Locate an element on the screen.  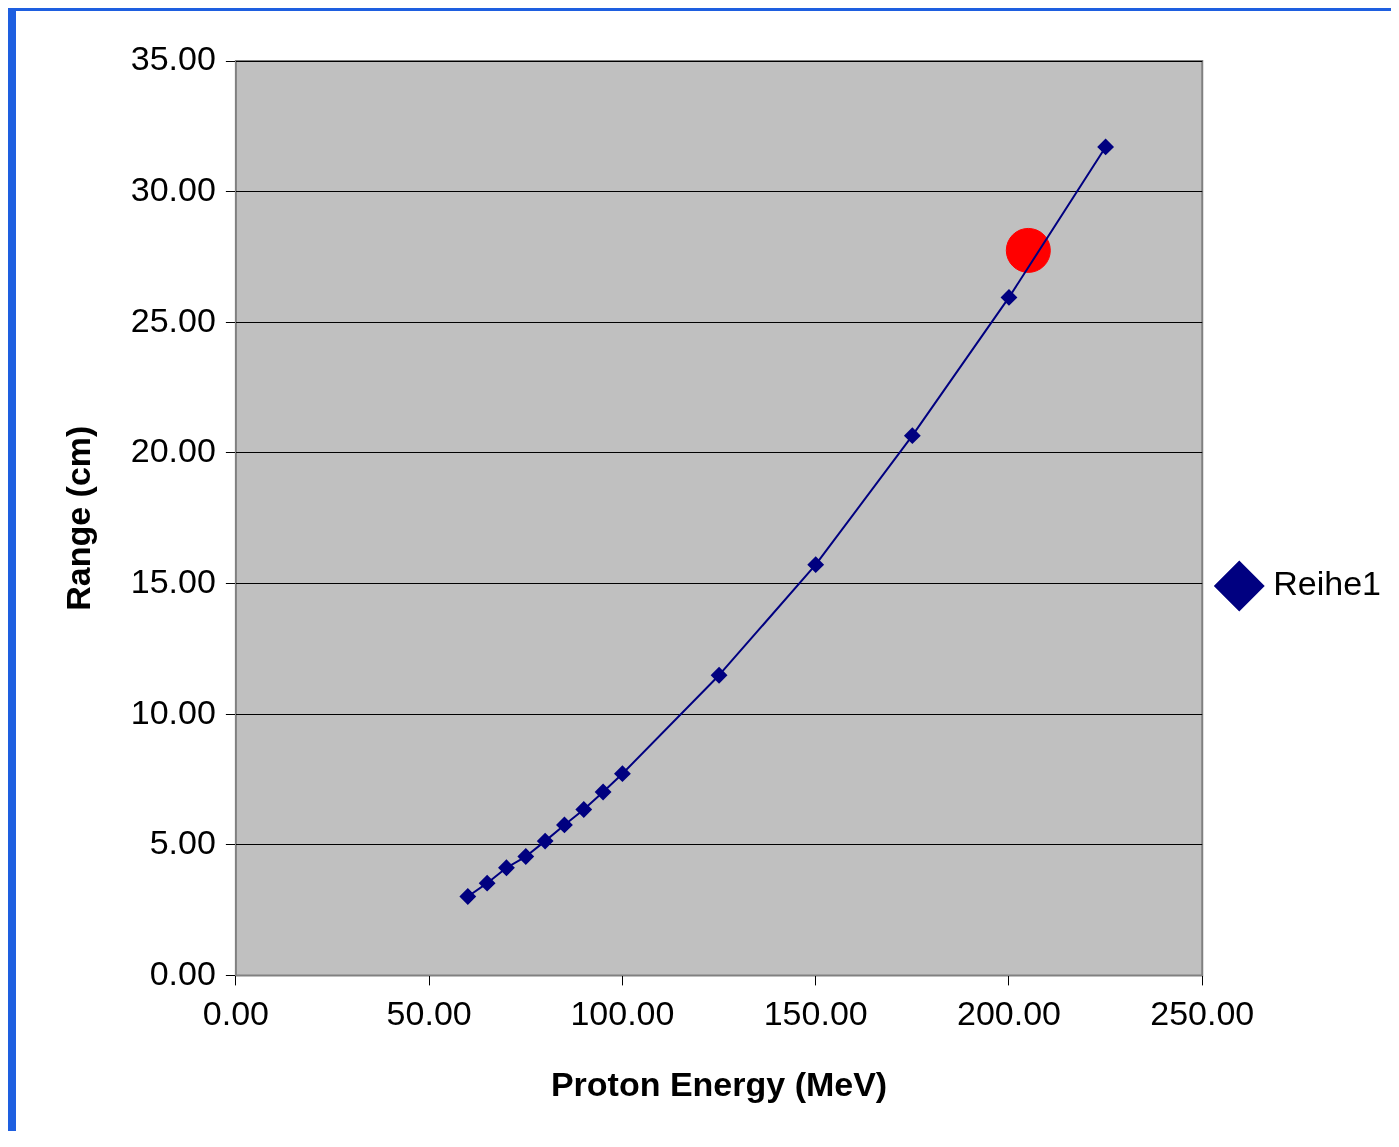
y-tick-label: 15.00 is located at coordinates (173, 580).